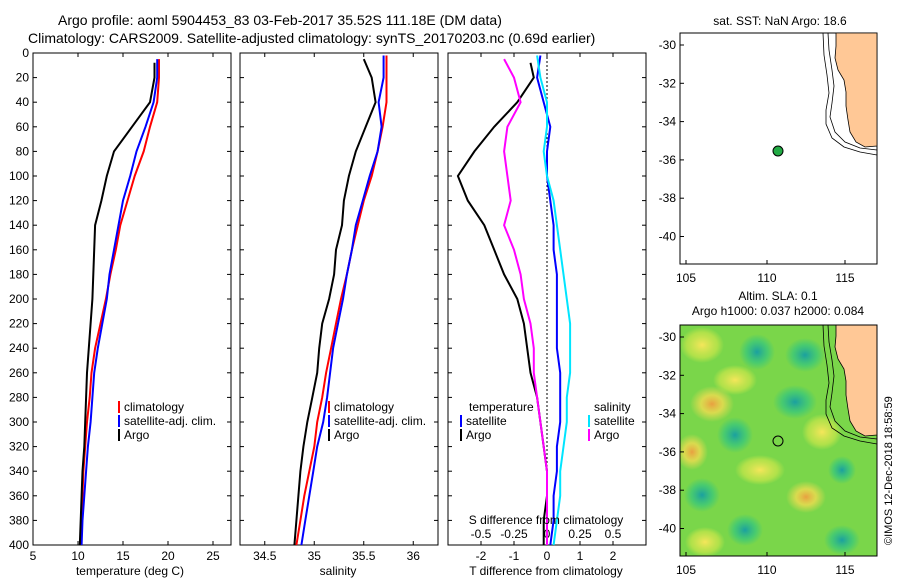 The width and height of the screenshot is (900, 580). I want to click on sla-argo-marker, so click(778, 441).